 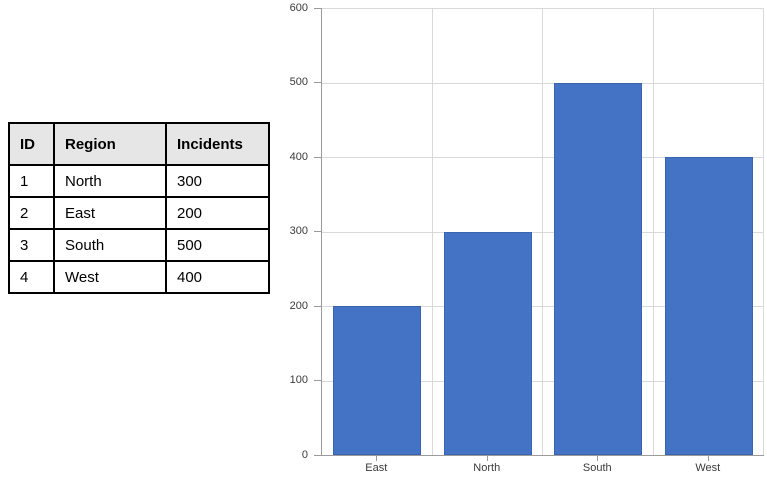 I want to click on table-body: 1 North 300 2 East 200 3 South 500 4 West 400, so click(x=139, y=229).